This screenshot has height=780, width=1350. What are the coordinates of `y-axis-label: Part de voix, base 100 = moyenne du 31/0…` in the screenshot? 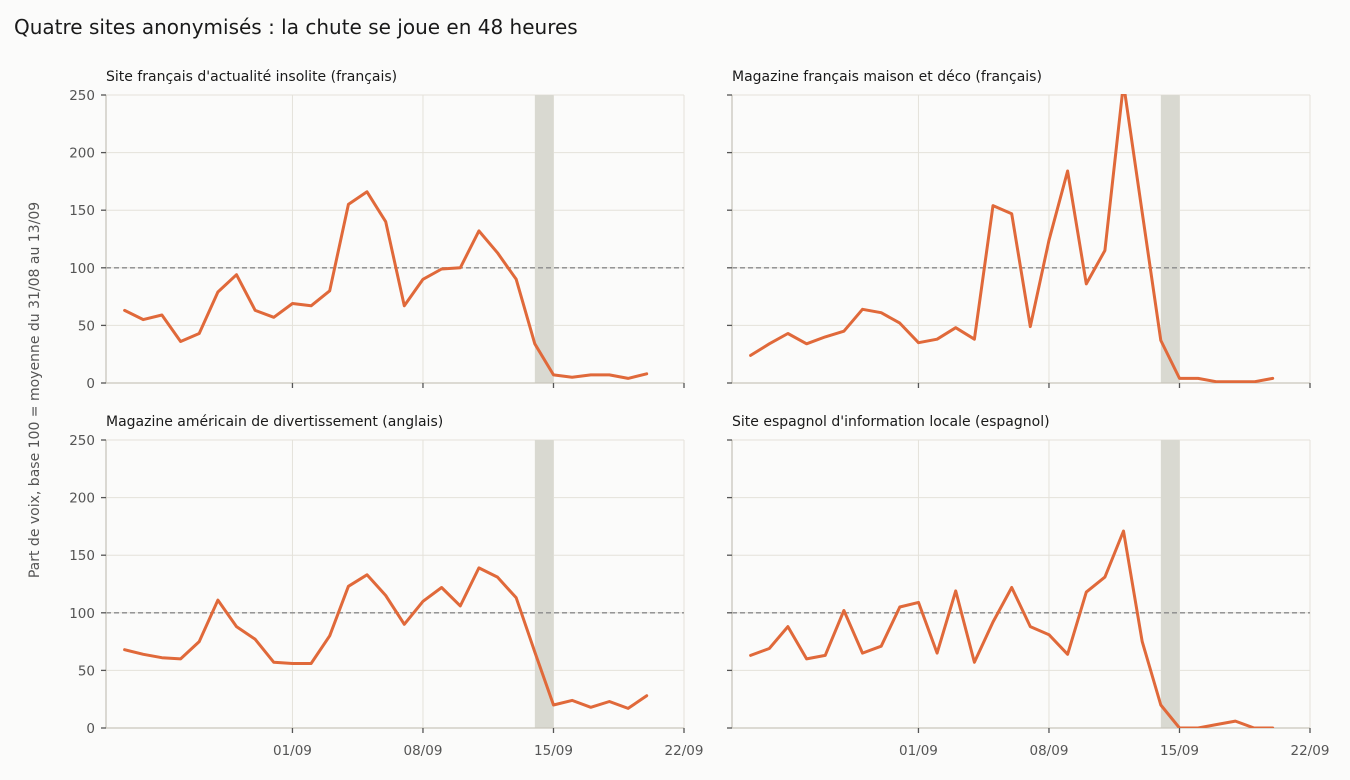 It's located at (35, 390).